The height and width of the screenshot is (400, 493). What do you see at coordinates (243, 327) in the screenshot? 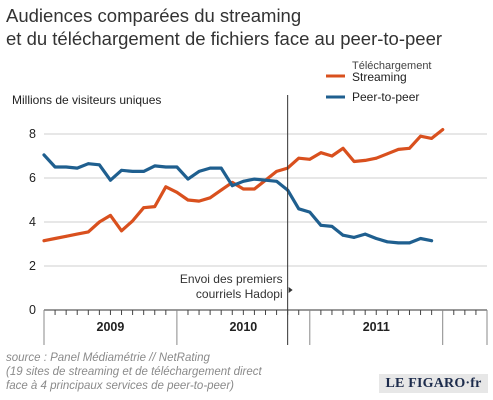
I see `x-tick-label-2010: 2010` at bounding box center [243, 327].